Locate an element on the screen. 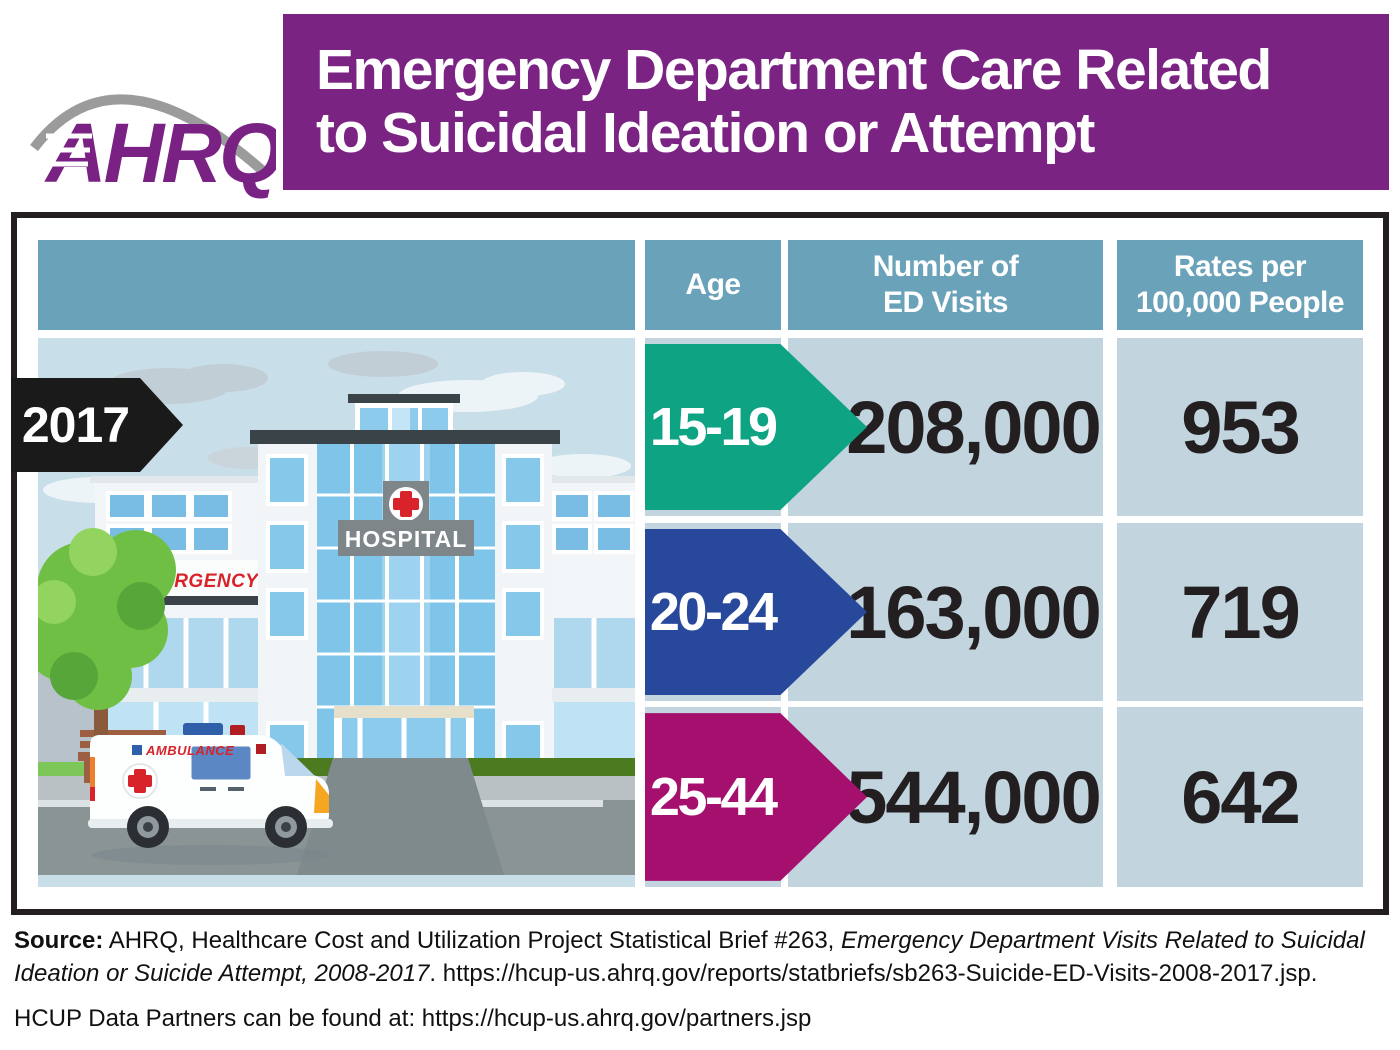  rate-value: 642 is located at coordinates (1240, 797).